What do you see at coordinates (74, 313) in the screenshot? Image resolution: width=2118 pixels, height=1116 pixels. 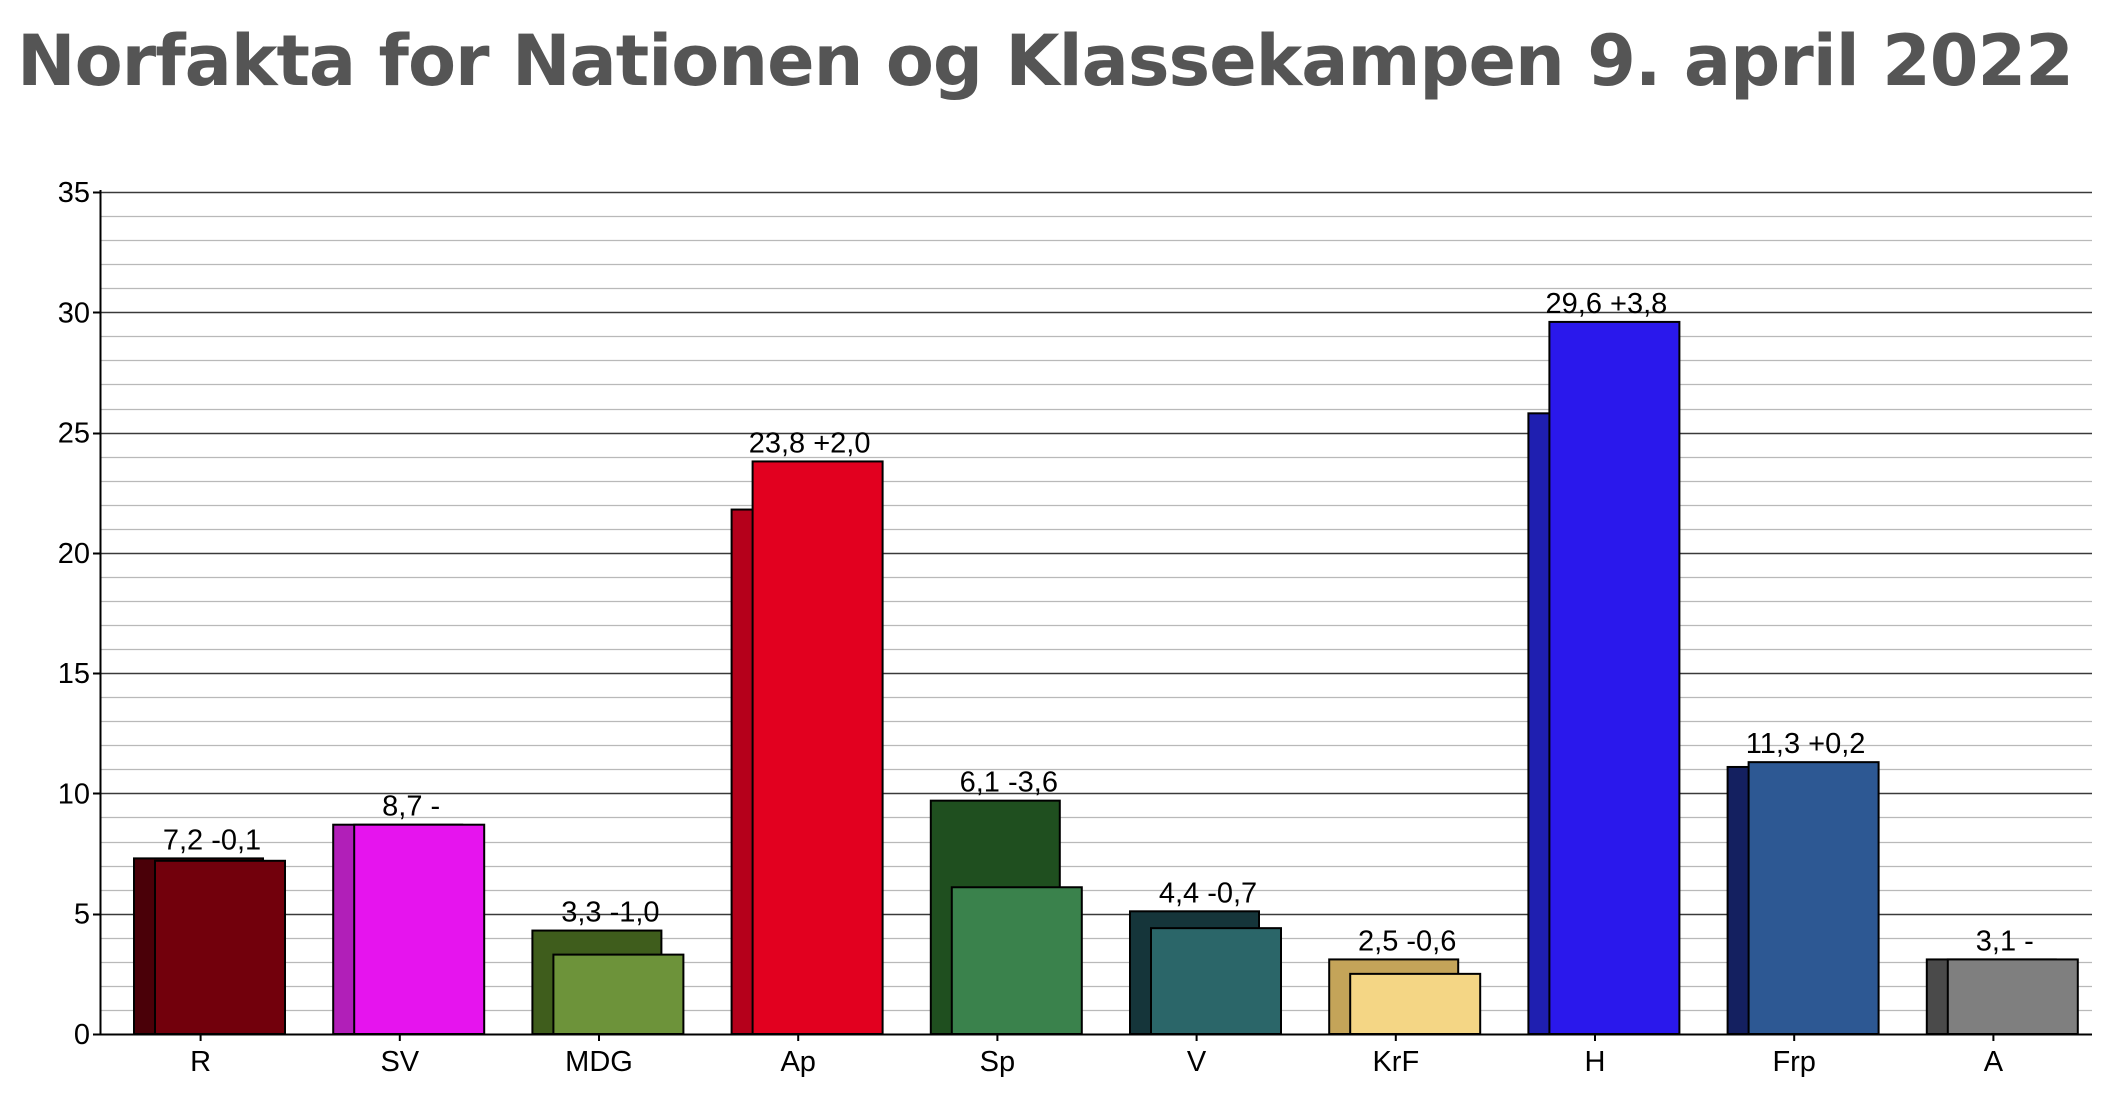 I see `y-tick-label: 30` at bounding box center [74, 313].